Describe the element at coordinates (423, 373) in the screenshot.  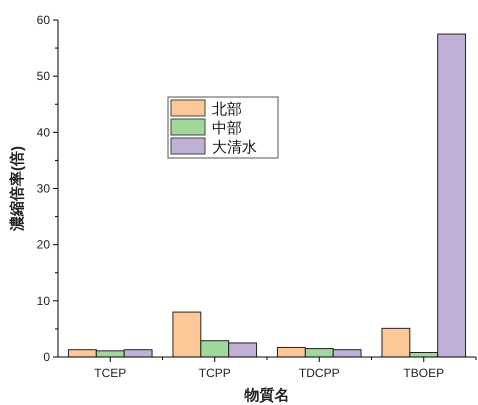
I see `x-tick-label: TBOEP` at that location.